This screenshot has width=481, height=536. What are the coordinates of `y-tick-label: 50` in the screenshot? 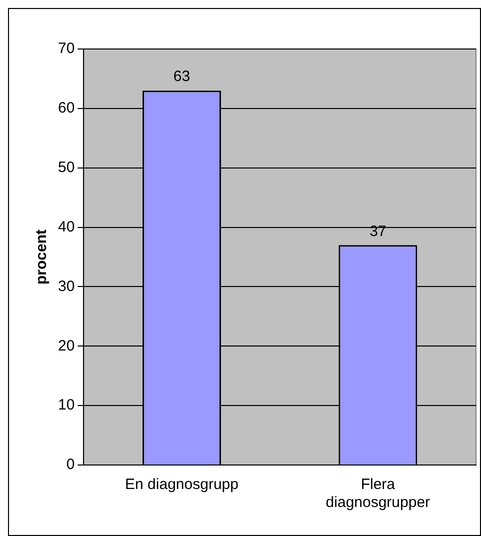 It's located at (66, 167).